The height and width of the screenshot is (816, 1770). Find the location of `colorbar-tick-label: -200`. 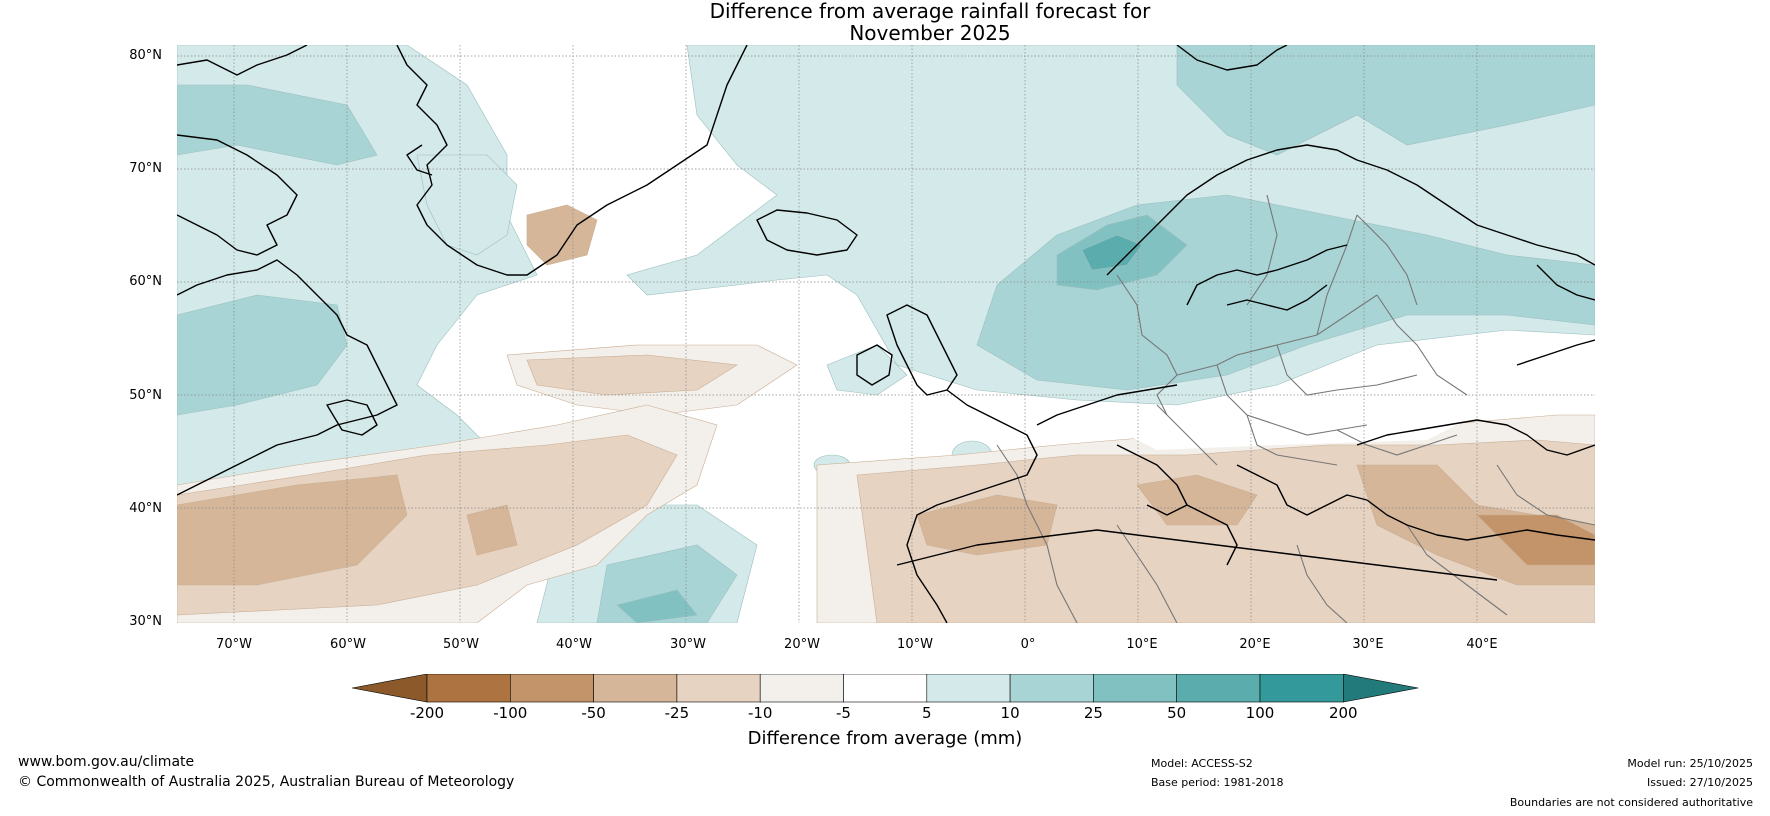

colorbar-tick-label: -200 is located at coordinates (427, 713).